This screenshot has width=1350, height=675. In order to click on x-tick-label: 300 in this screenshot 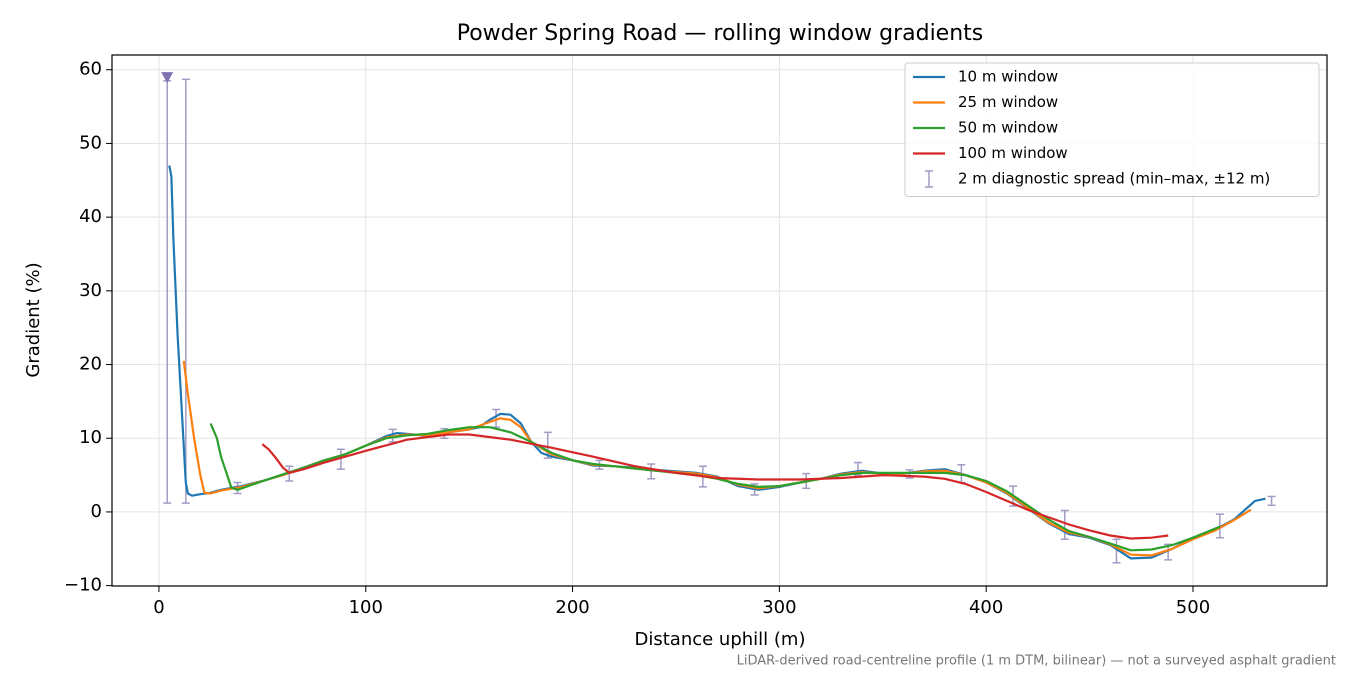, I will do `click(779, 607)`.